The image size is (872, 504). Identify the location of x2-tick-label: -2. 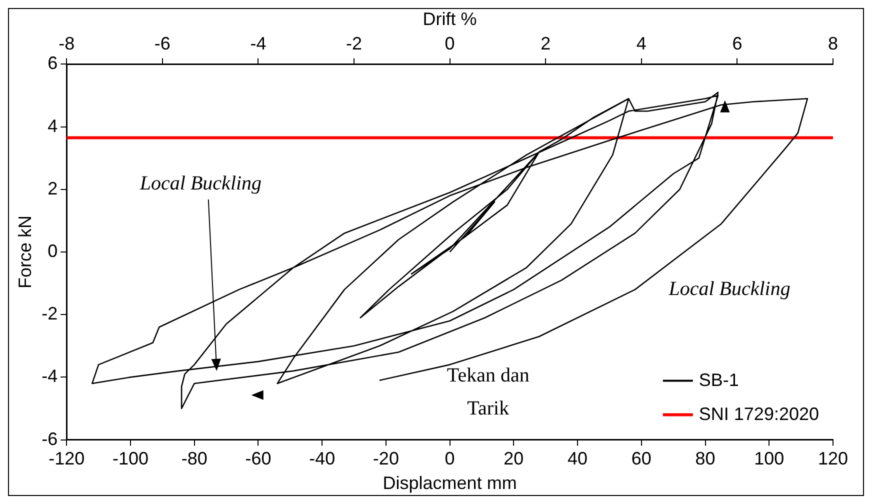
(354, 43).